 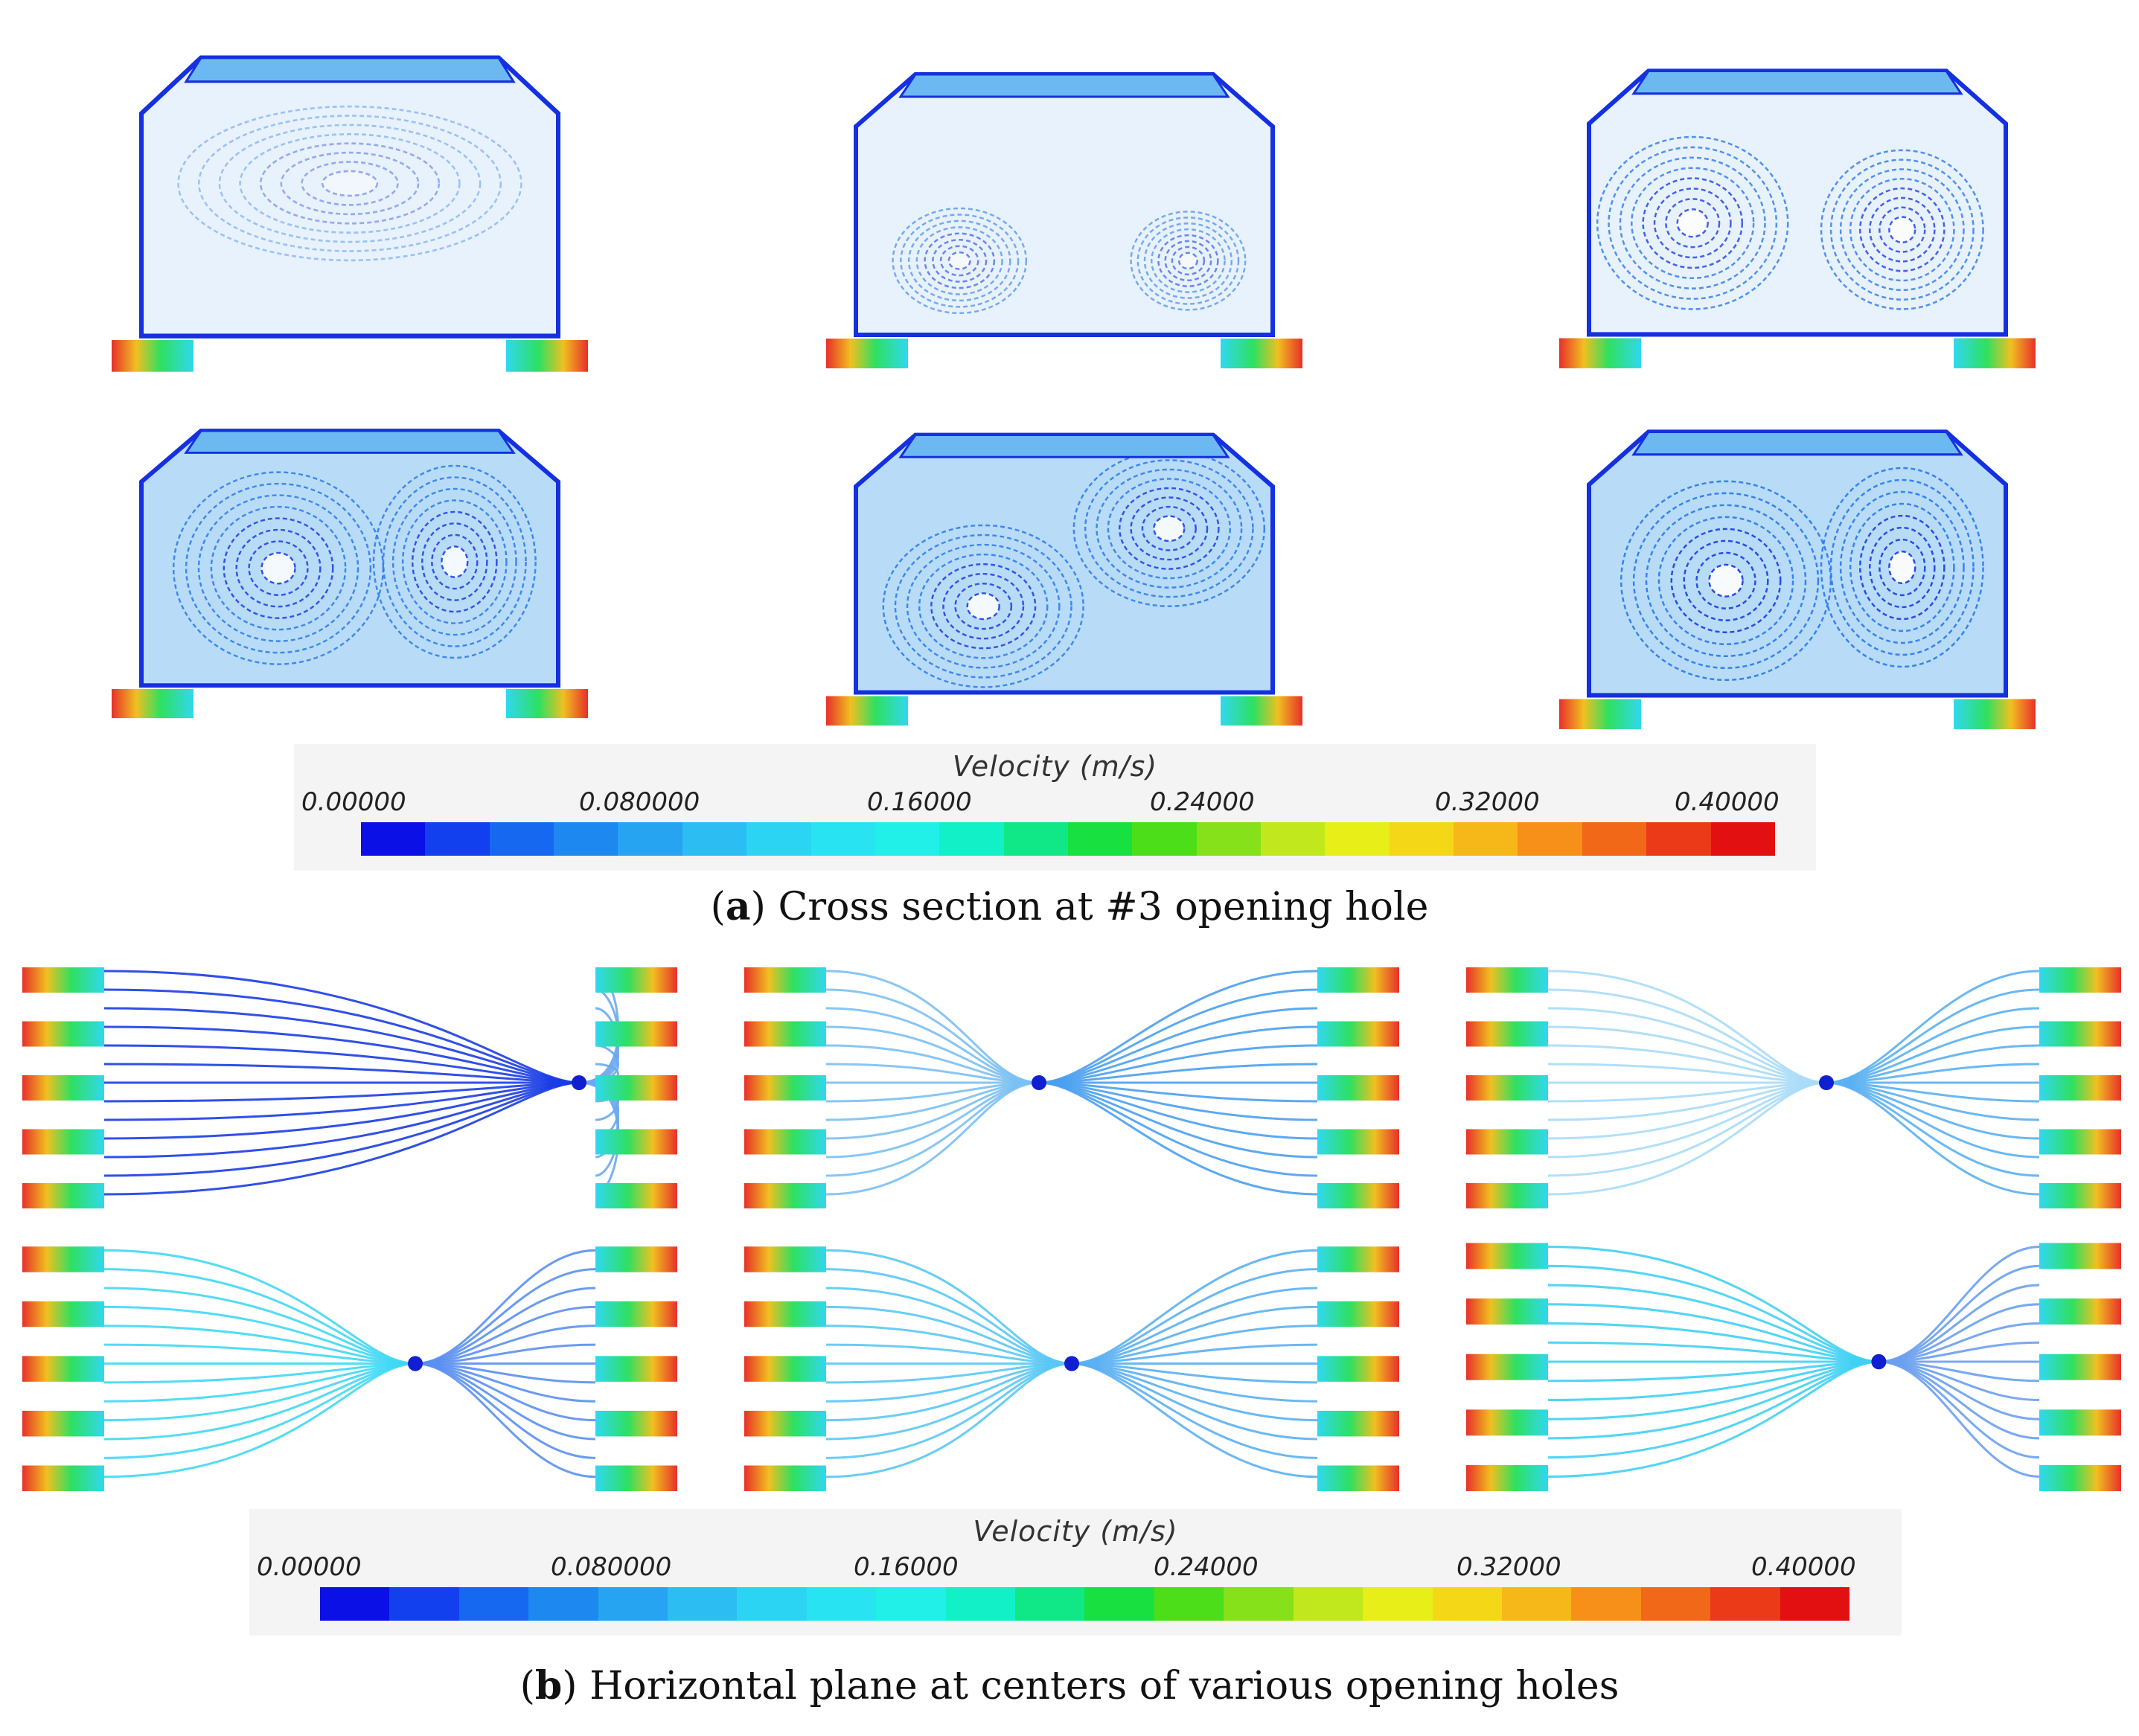 What do you see at coordinates (1097, 907) in the screenshot?
I see `caption-text: Cross section at #3 opening hole` at bounding box center [1097, 907].